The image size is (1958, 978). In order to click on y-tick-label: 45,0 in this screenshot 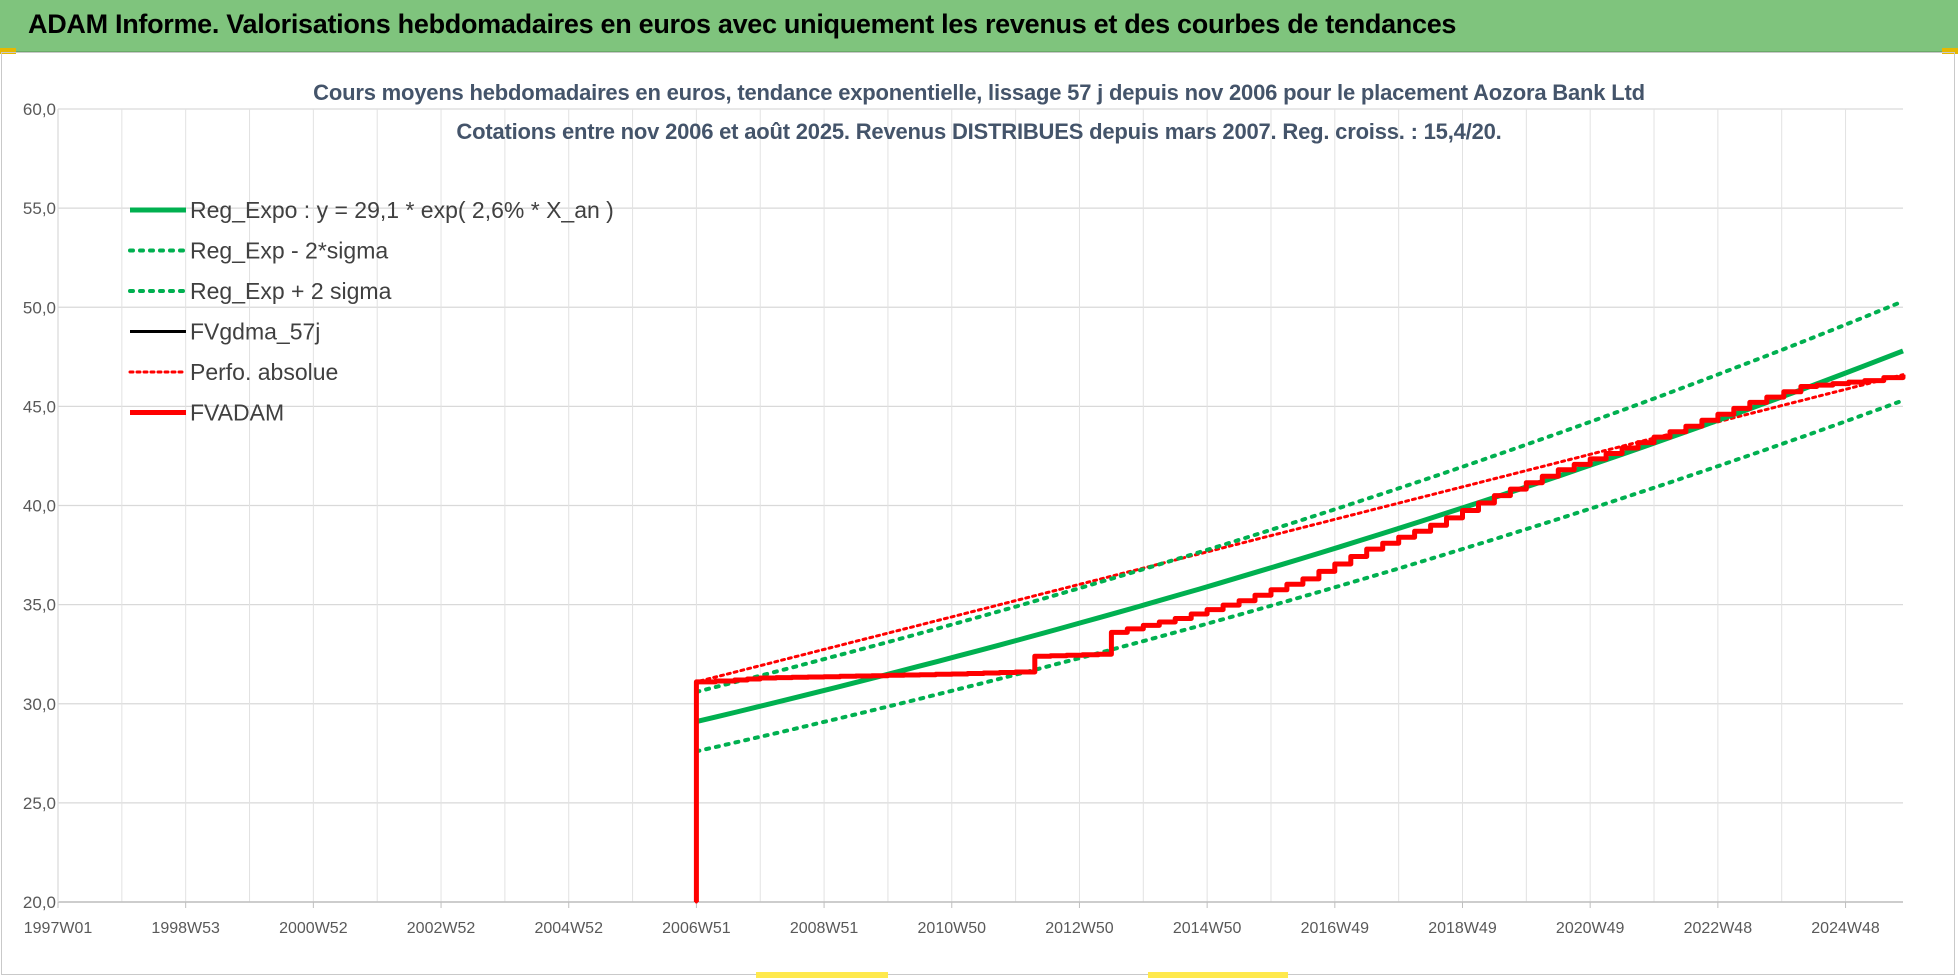, I will do `click(39, 406)`.